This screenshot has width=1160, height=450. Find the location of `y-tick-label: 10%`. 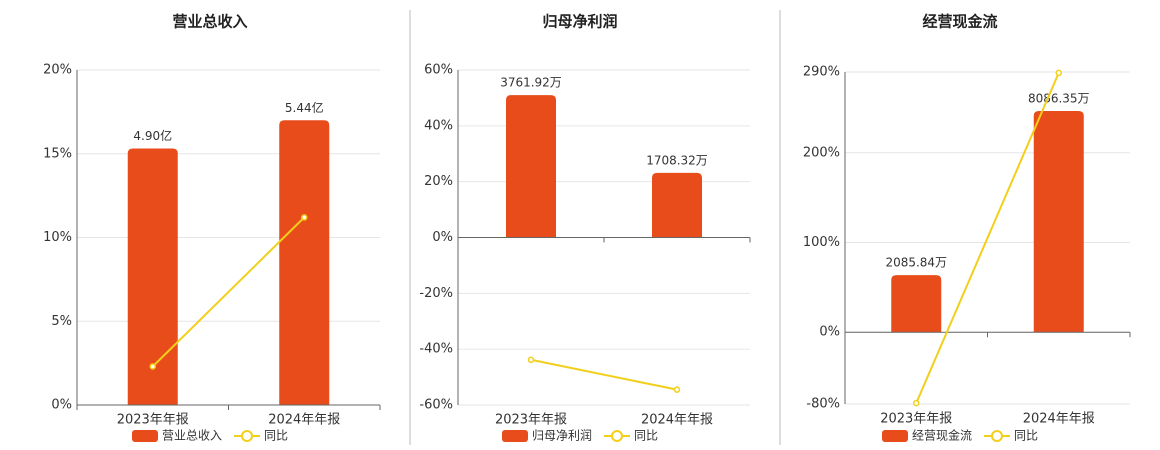

y-tick-label: 10% is located at coordinates (57, 237).